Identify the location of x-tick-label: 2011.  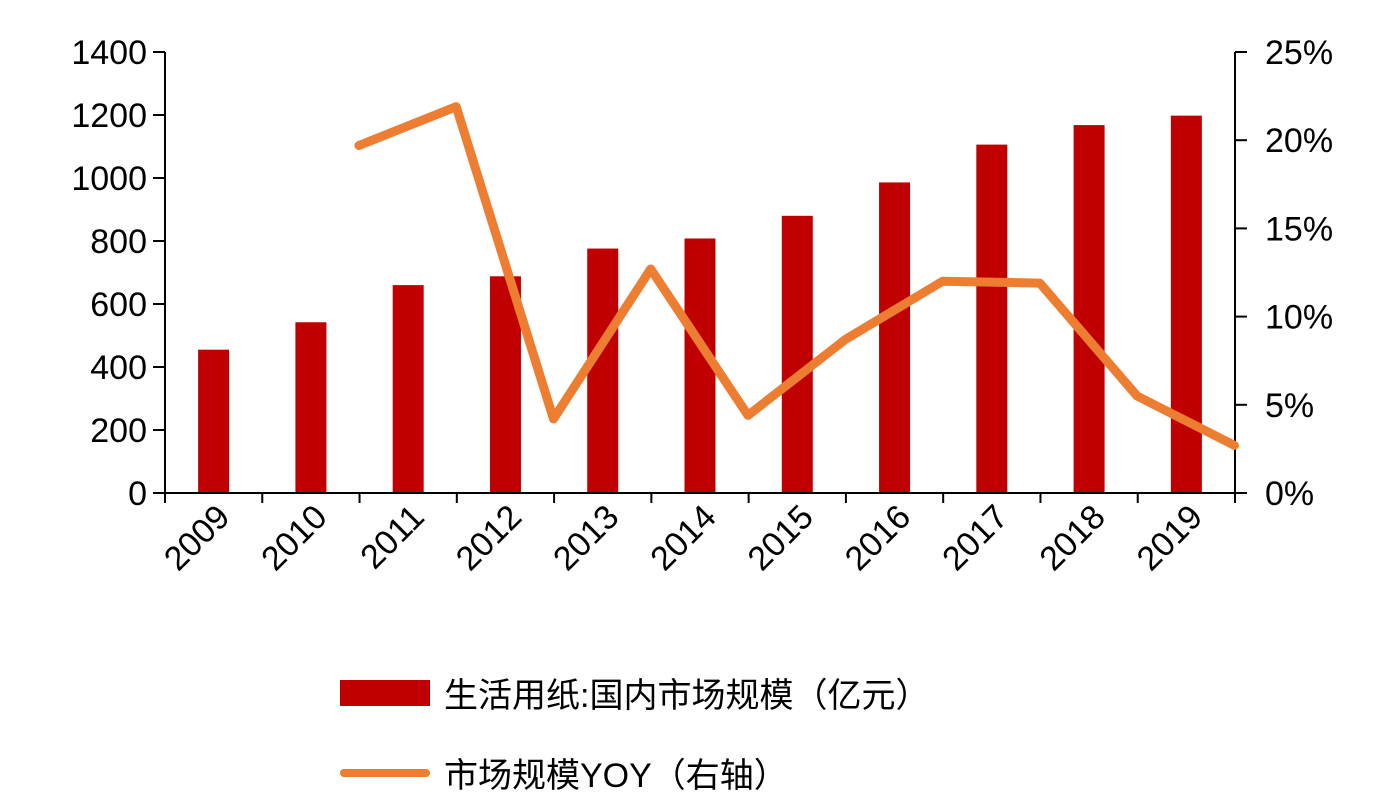
(392, 537).